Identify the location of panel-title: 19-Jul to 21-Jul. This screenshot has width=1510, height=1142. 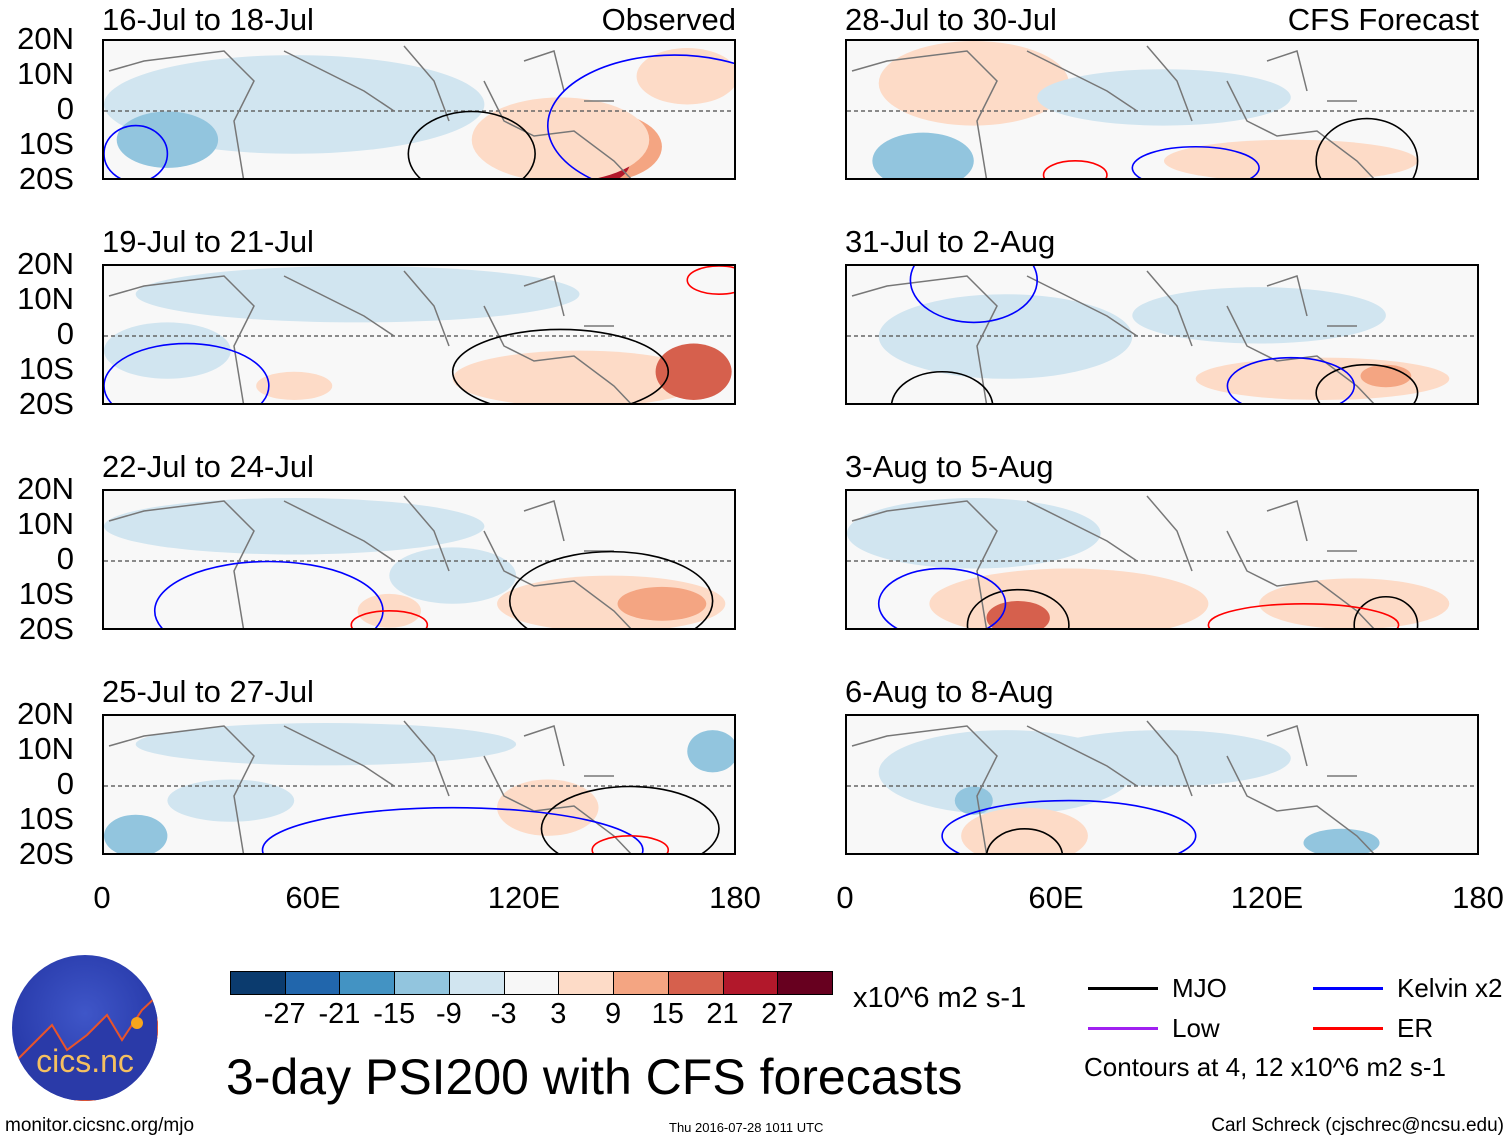
(208, 241).